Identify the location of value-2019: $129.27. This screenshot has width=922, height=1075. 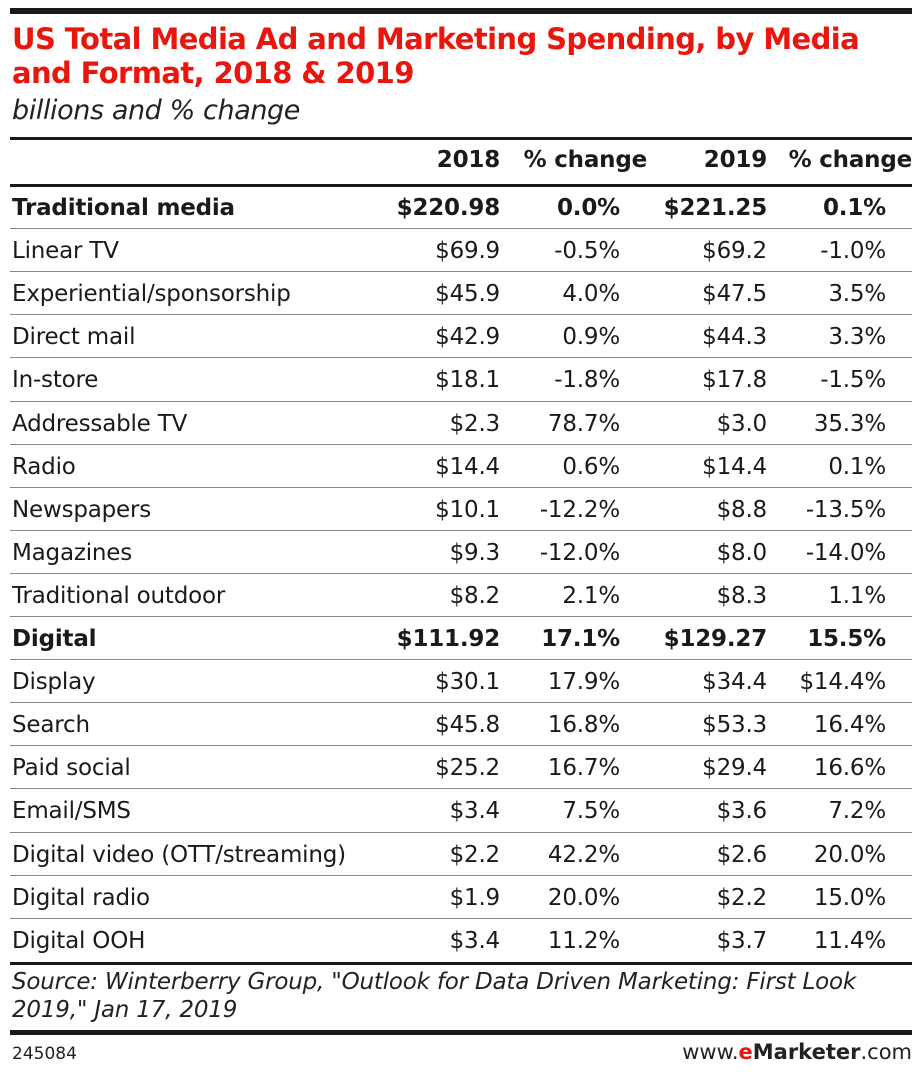
(715, 639).